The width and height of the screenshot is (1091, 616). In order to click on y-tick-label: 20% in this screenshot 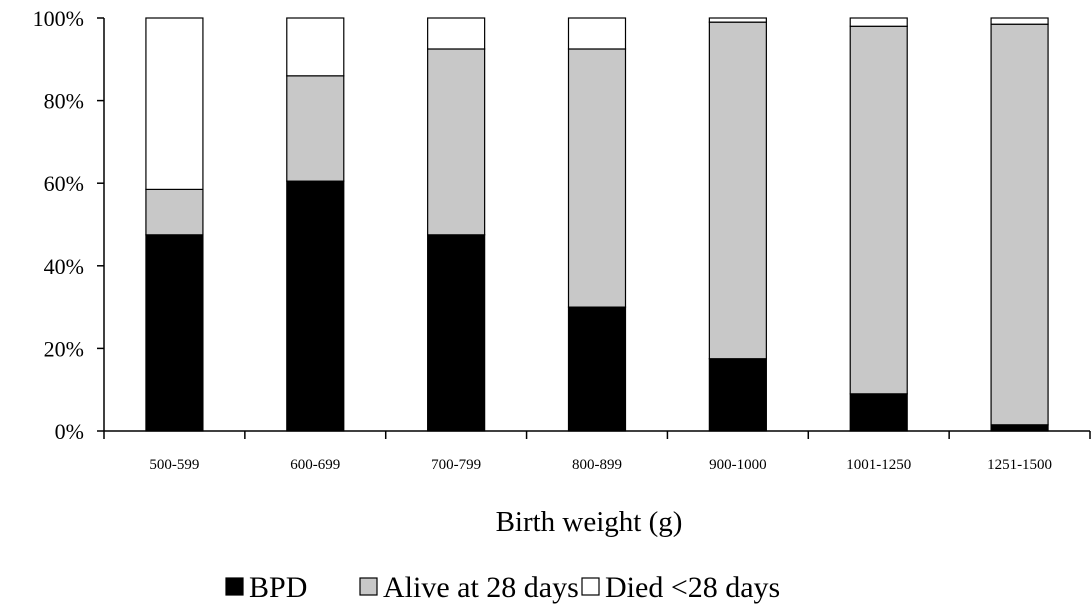, I will do `click(64, 348)`.